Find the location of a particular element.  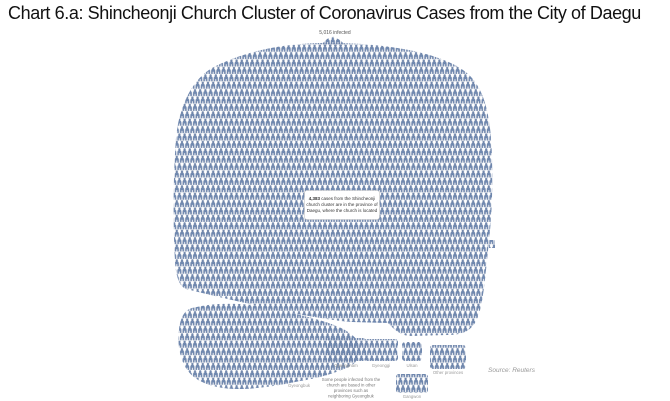

gyeonggi-label: Gyeonggi is located at coordinates (381, 365).